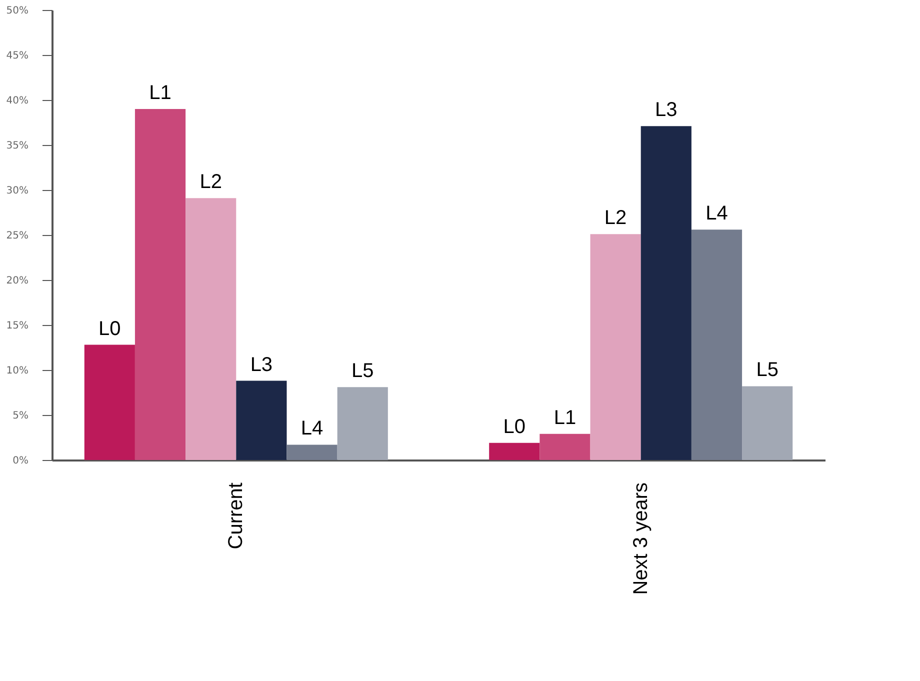 The height and width of the screenshot is (681, 920). What do you see at coordinates (615, 218) in the screenshot?
I see `text: L2` at bounding box center [615, 218].